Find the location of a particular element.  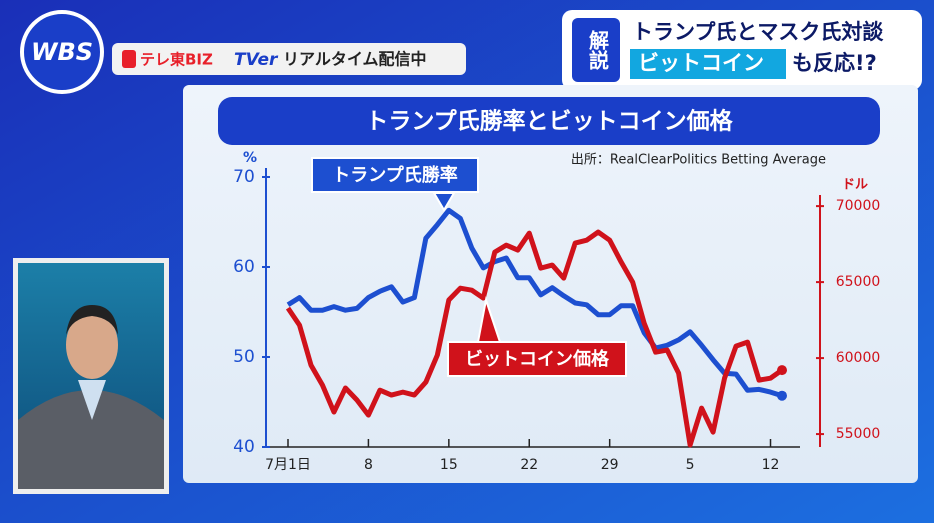

badge: 解説 is located at coordinates (598, 50).